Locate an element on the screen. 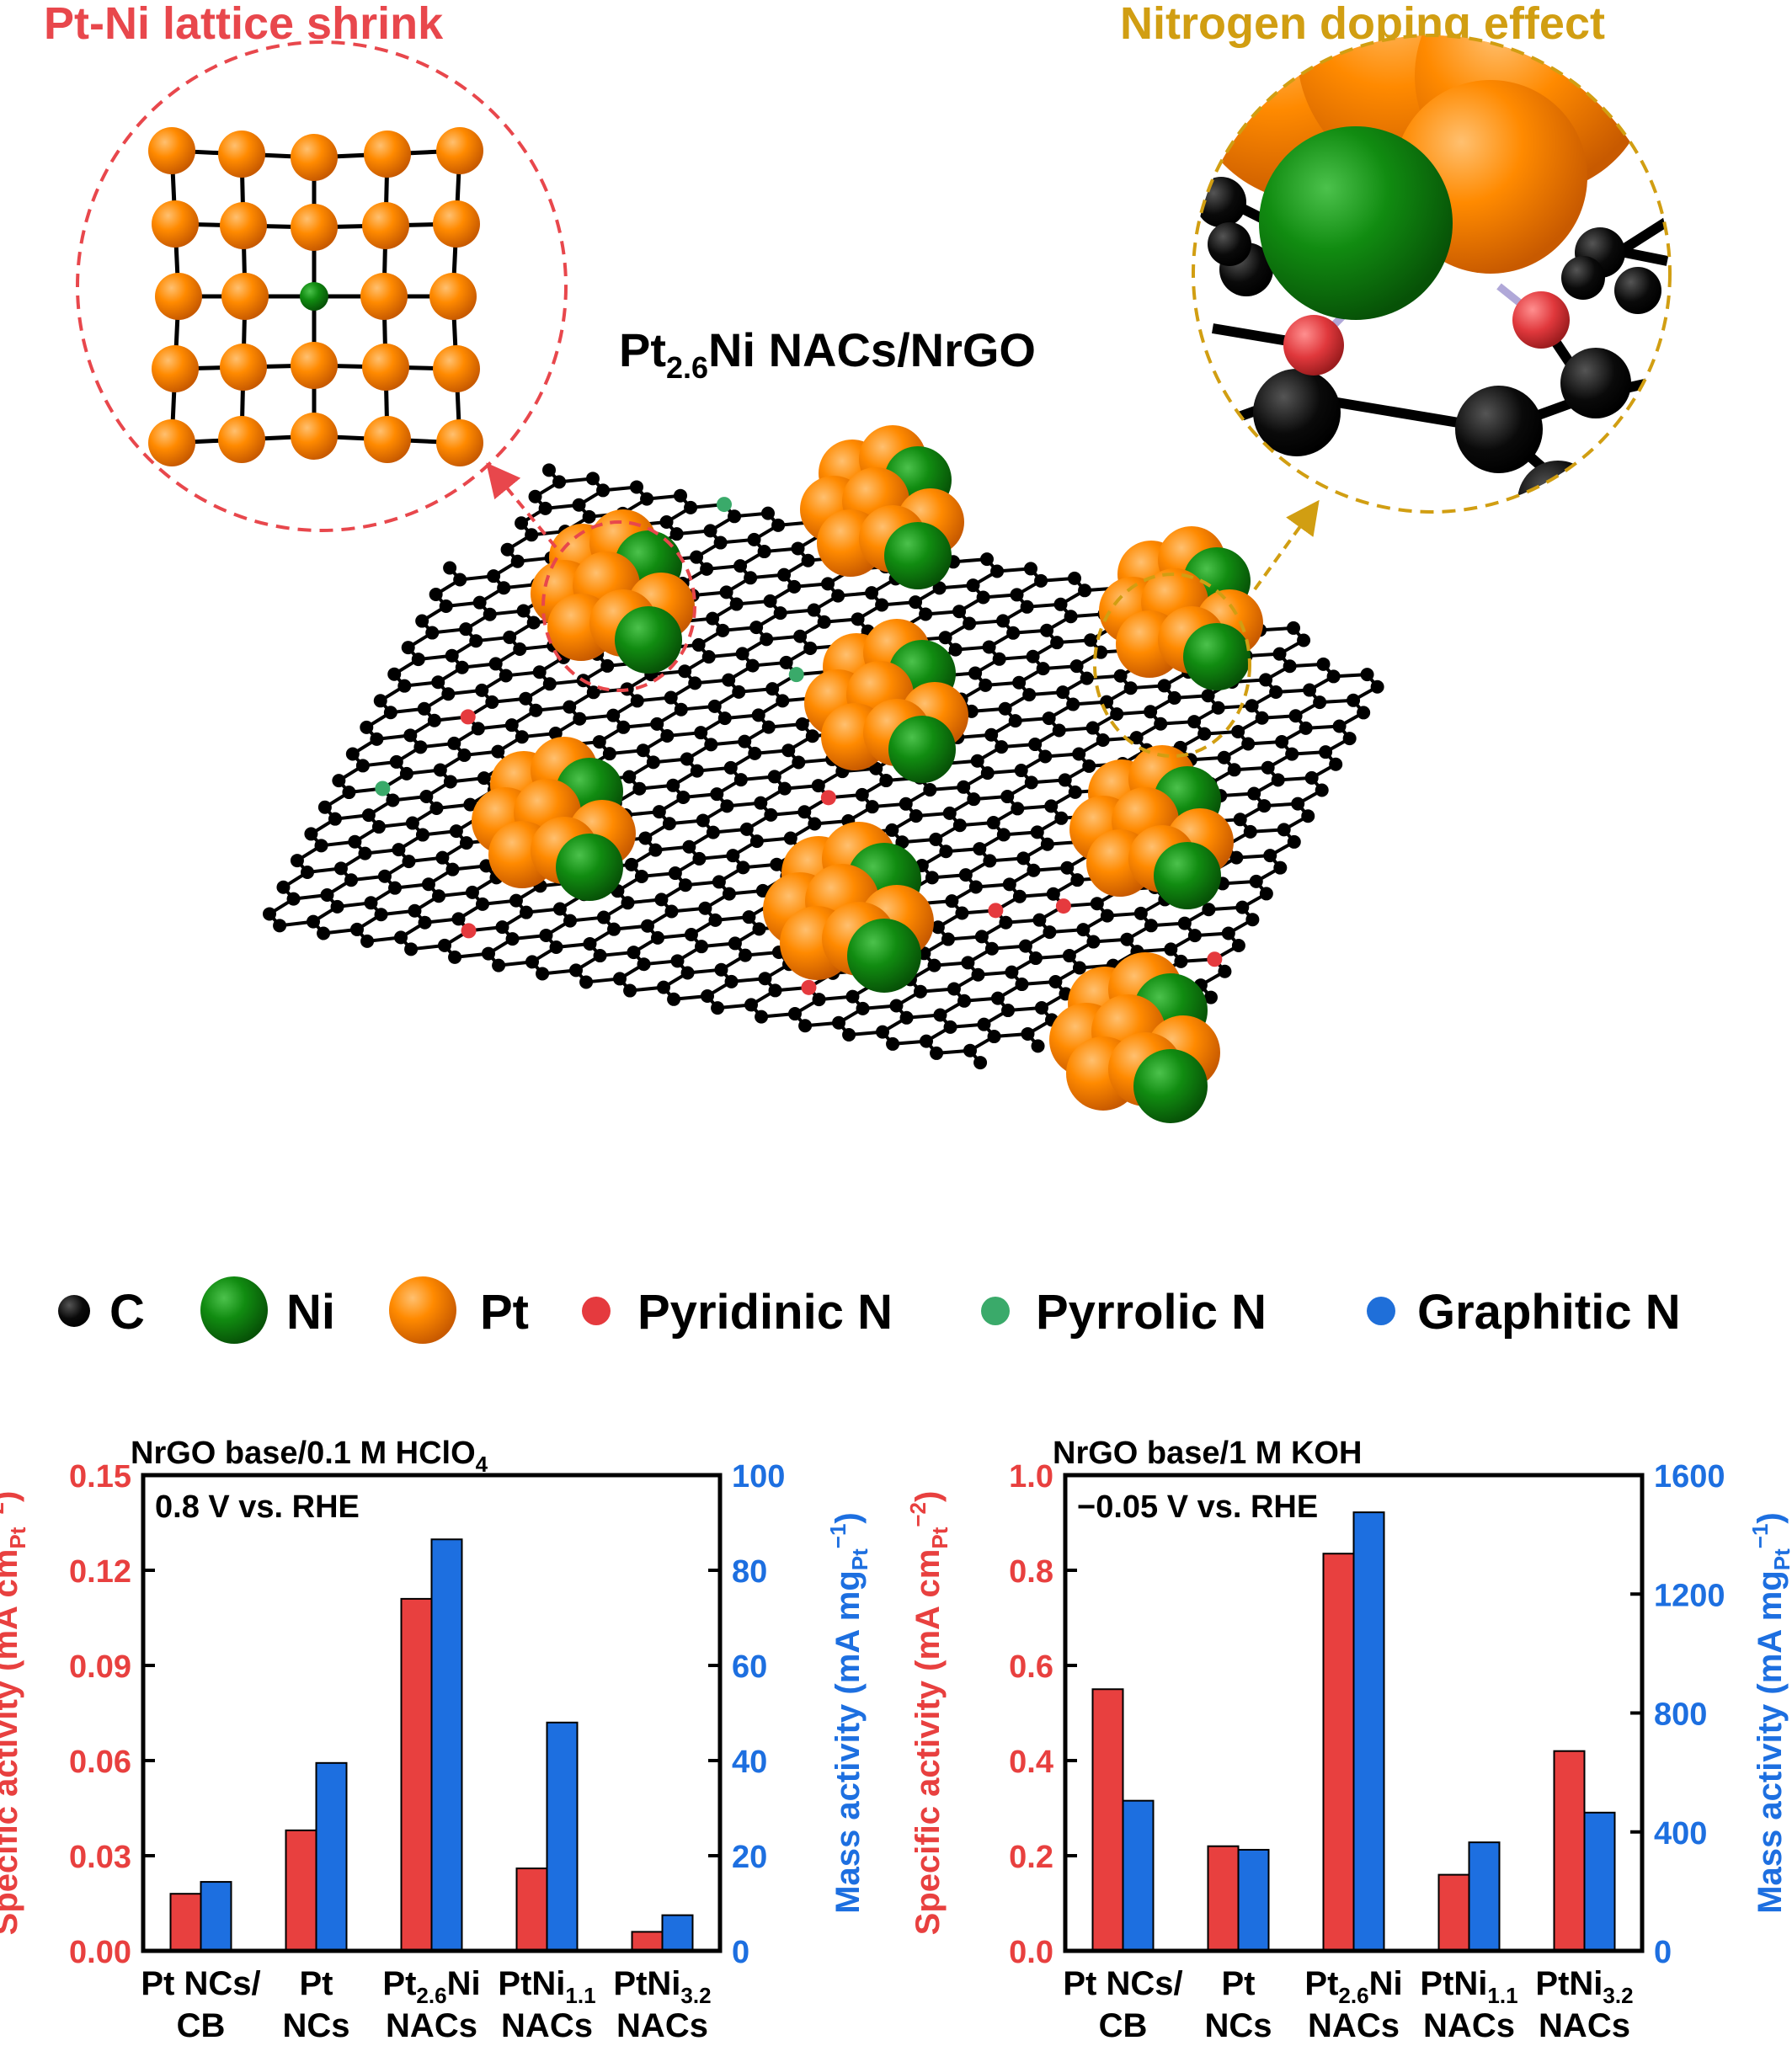 The width and height of the screenshot is (1792, 2046). chart-title: NrGO base/1 M KOH is located at coordinates (1207, 1454).